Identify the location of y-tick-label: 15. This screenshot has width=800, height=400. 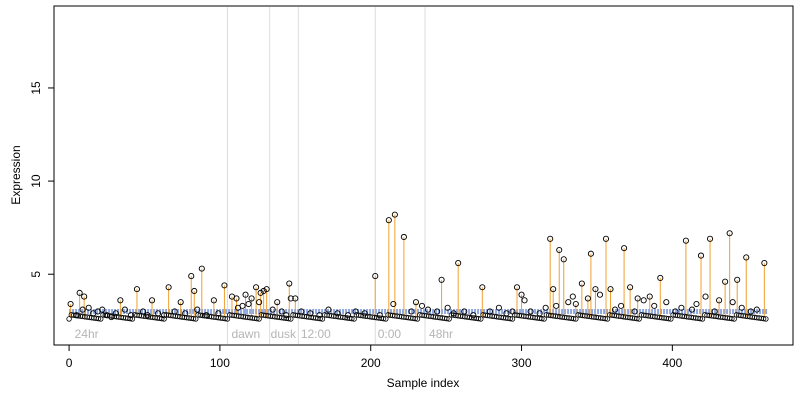
(36, 88).